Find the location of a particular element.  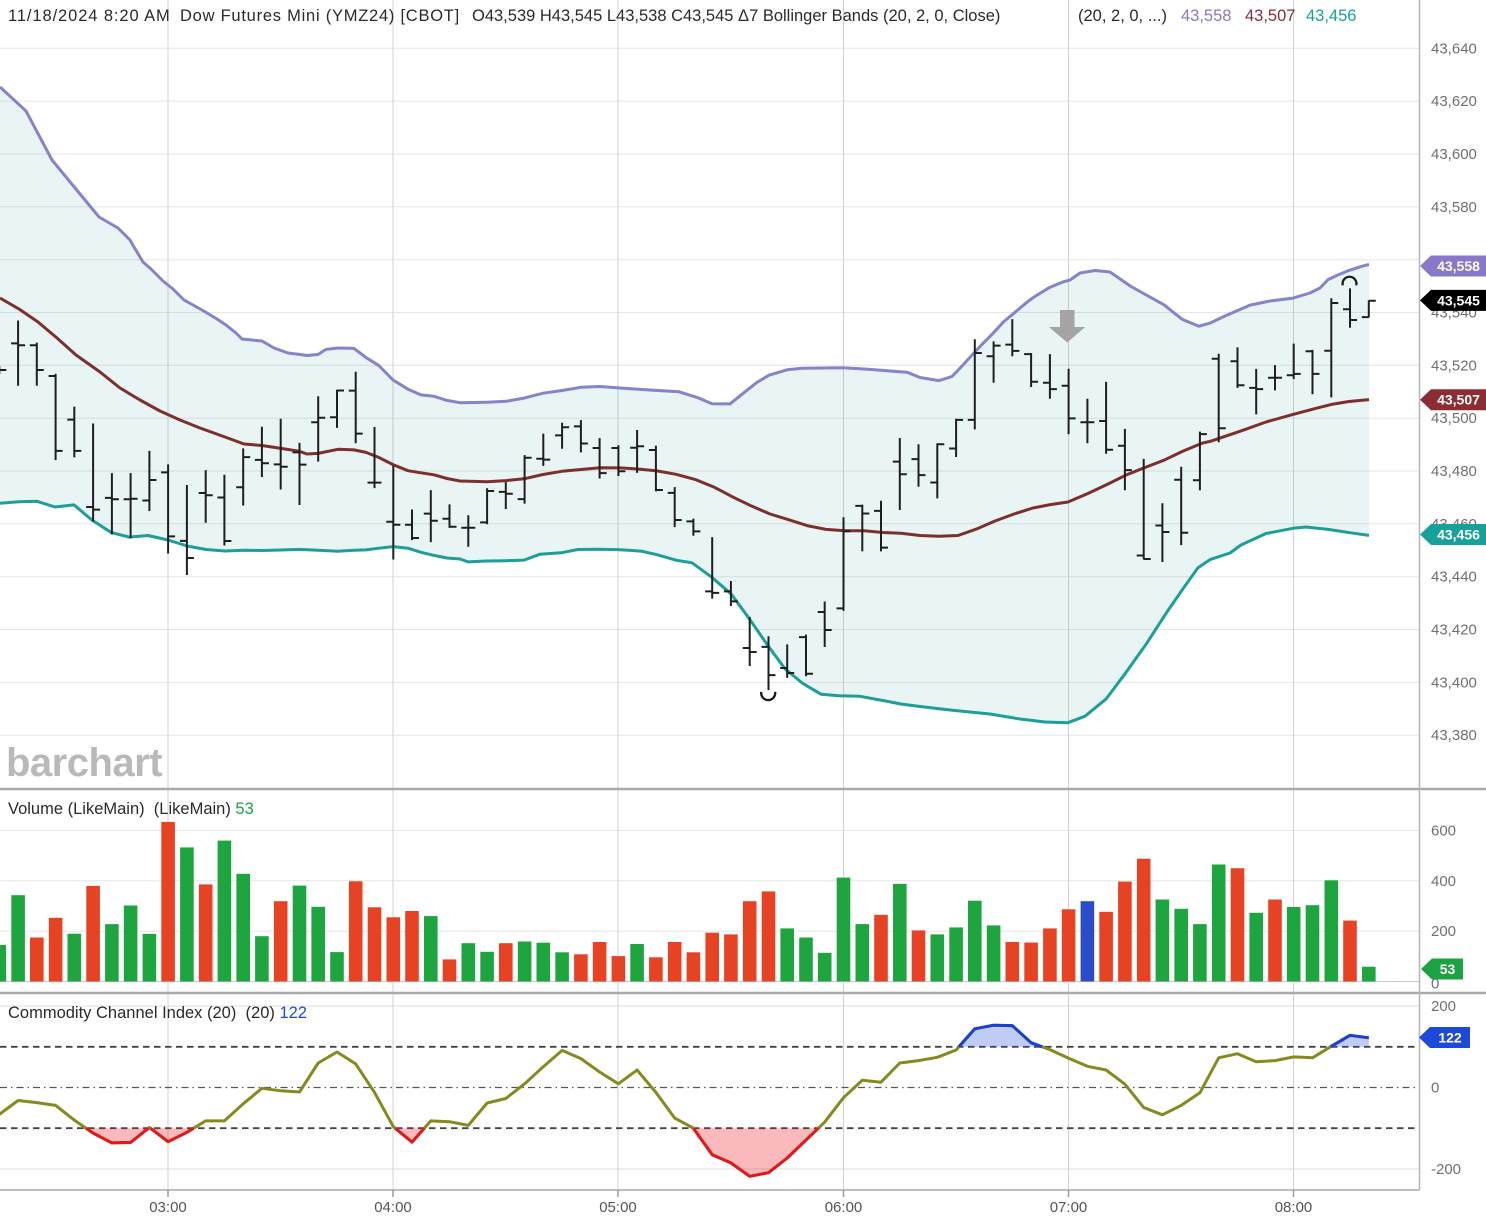

svg-text: 43,400 is located at coordinates (1454, 682).